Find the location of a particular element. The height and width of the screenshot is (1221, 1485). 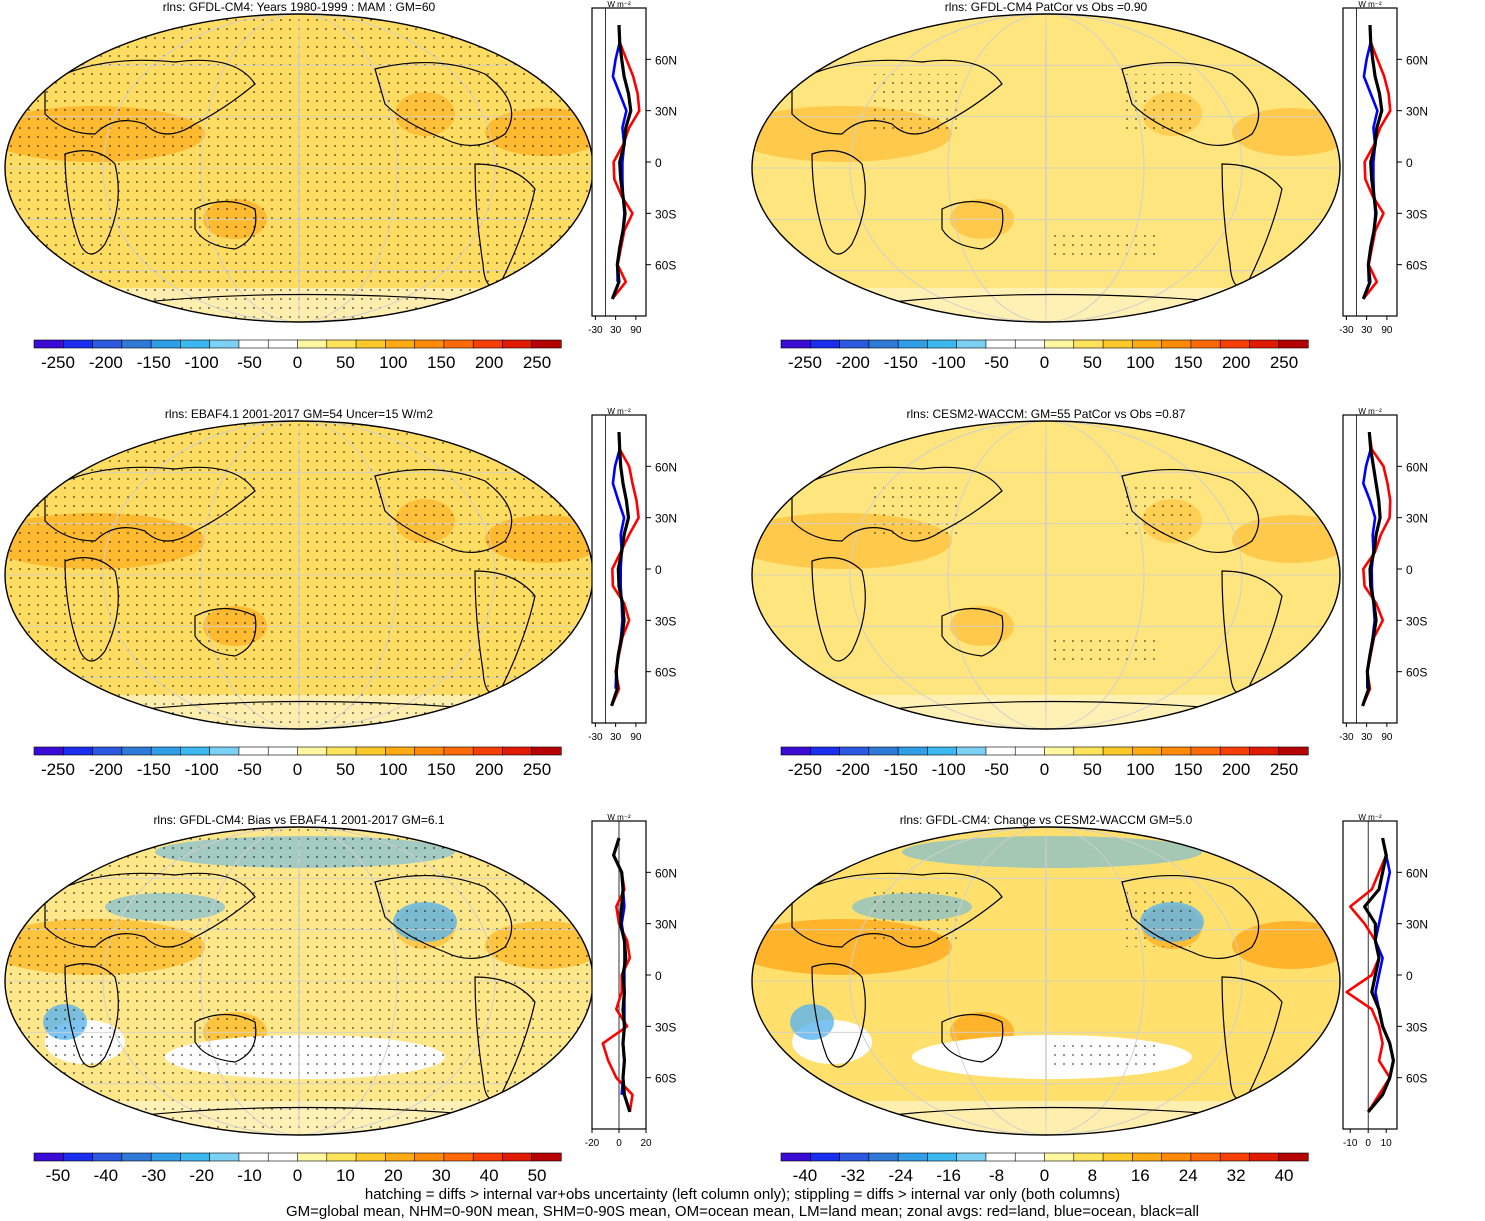

lat-label: 60S is located at coordinates (665, 1079).